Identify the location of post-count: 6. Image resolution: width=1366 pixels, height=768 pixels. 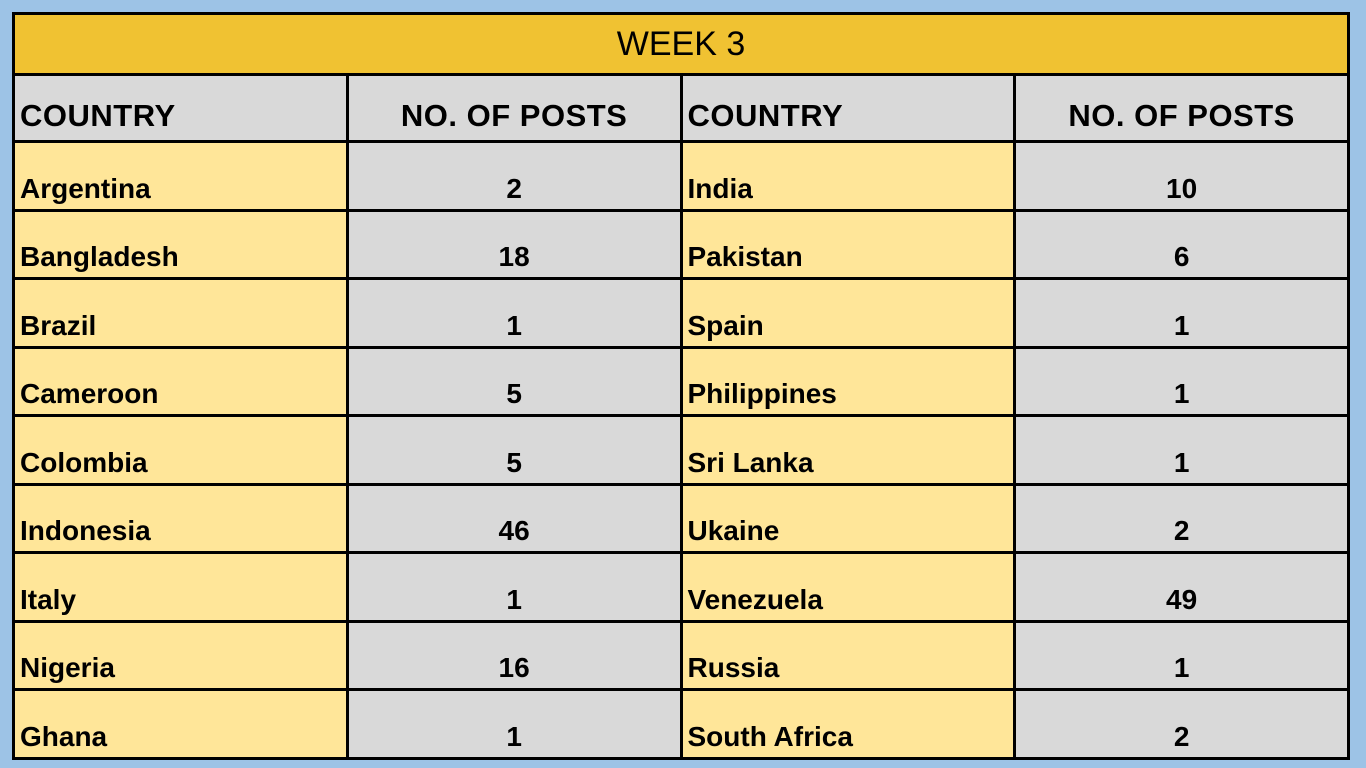
(1181, 244).